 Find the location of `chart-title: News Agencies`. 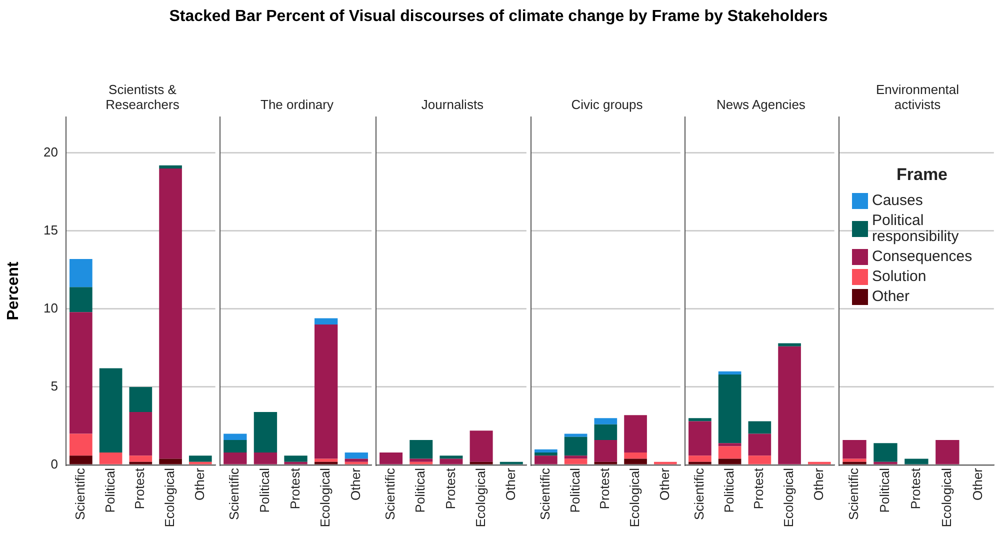

chart-title: News Agencies is located at coordinates (761, 104).